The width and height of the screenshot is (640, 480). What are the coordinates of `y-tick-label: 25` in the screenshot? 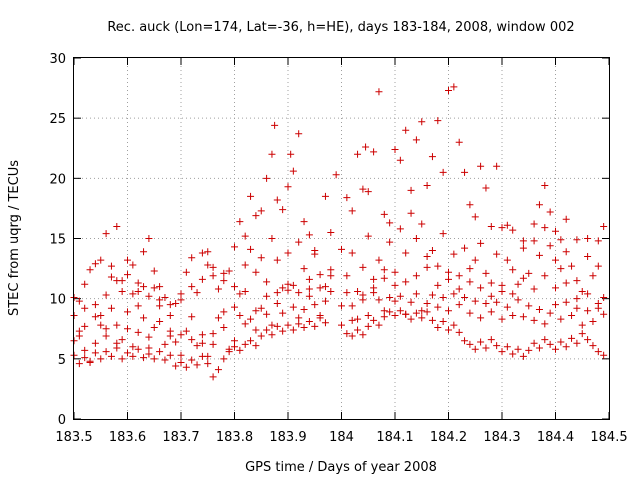 It's located at (57, 119).